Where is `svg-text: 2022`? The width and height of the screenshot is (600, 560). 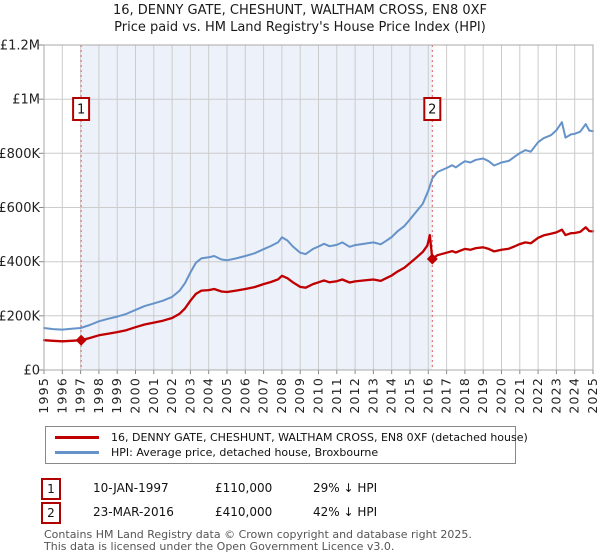 svg-text: 2022 is located at coordinates (537, 395).